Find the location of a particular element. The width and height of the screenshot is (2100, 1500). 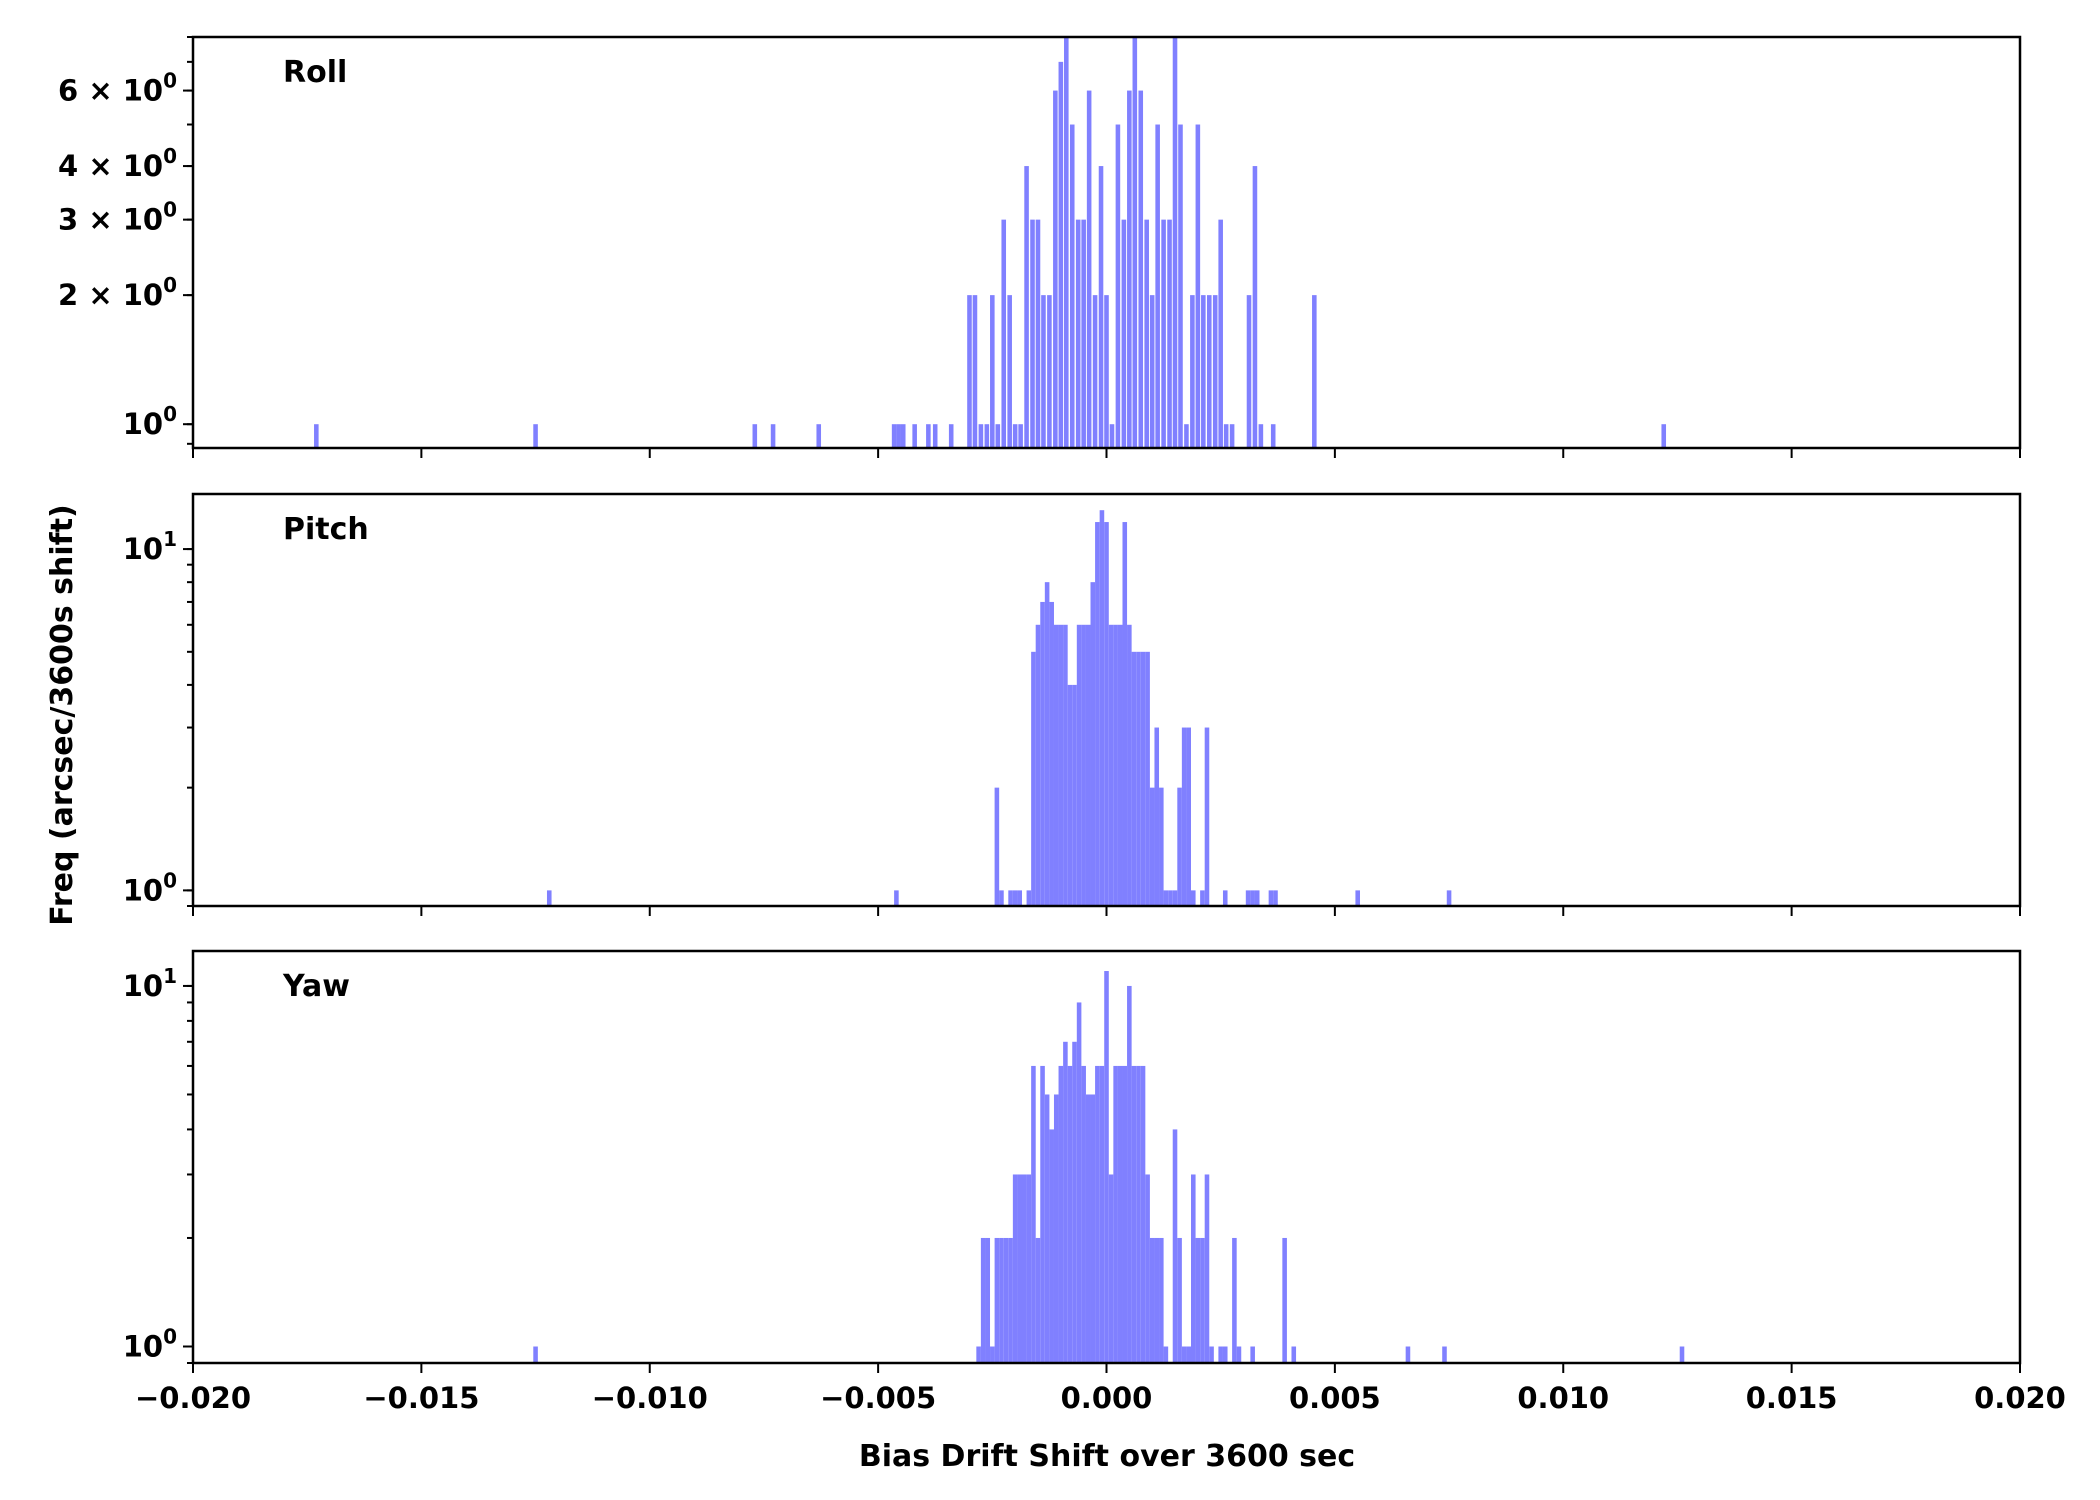

y-tick-label: 2 × 100 is located at coordinates (117, 292).